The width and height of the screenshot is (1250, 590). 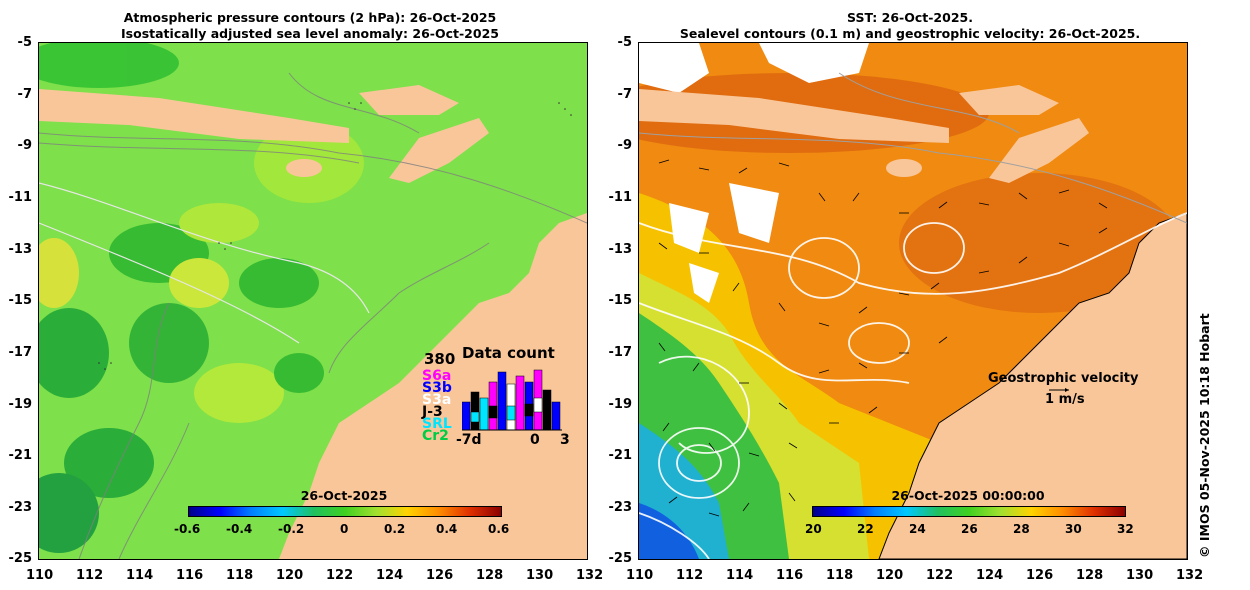 I want to click on velocity-label: Geostrophic velocity, so click(x=1063, y=378).